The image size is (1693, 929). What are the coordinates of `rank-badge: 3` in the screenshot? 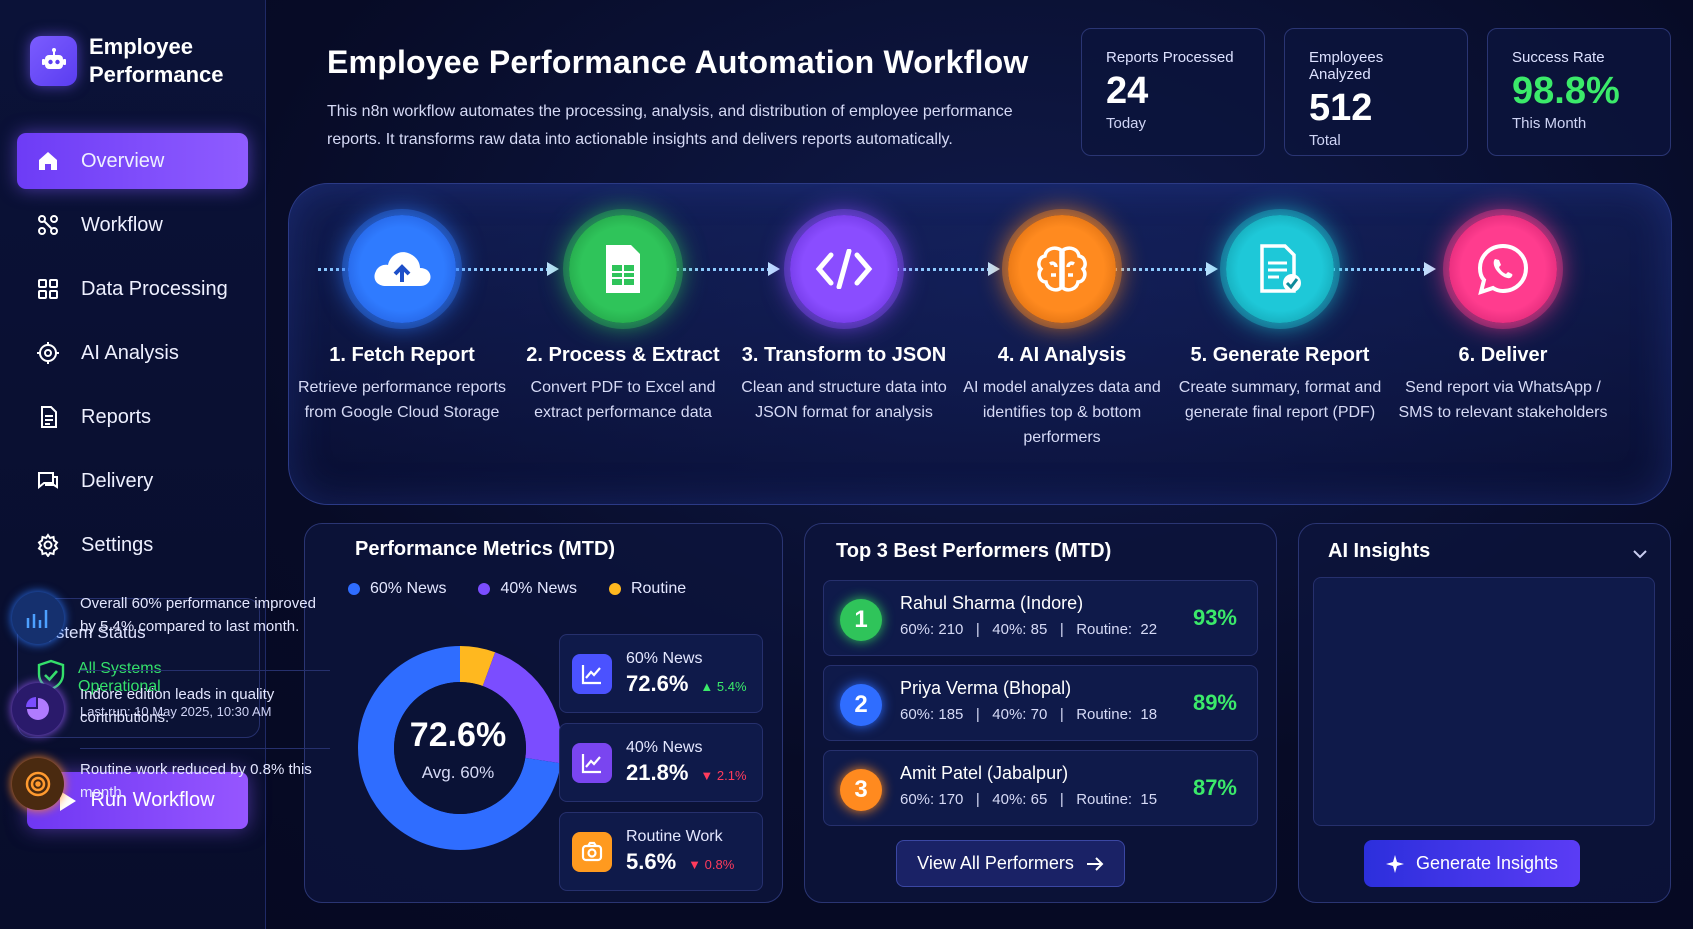 It's located at (861, 790).